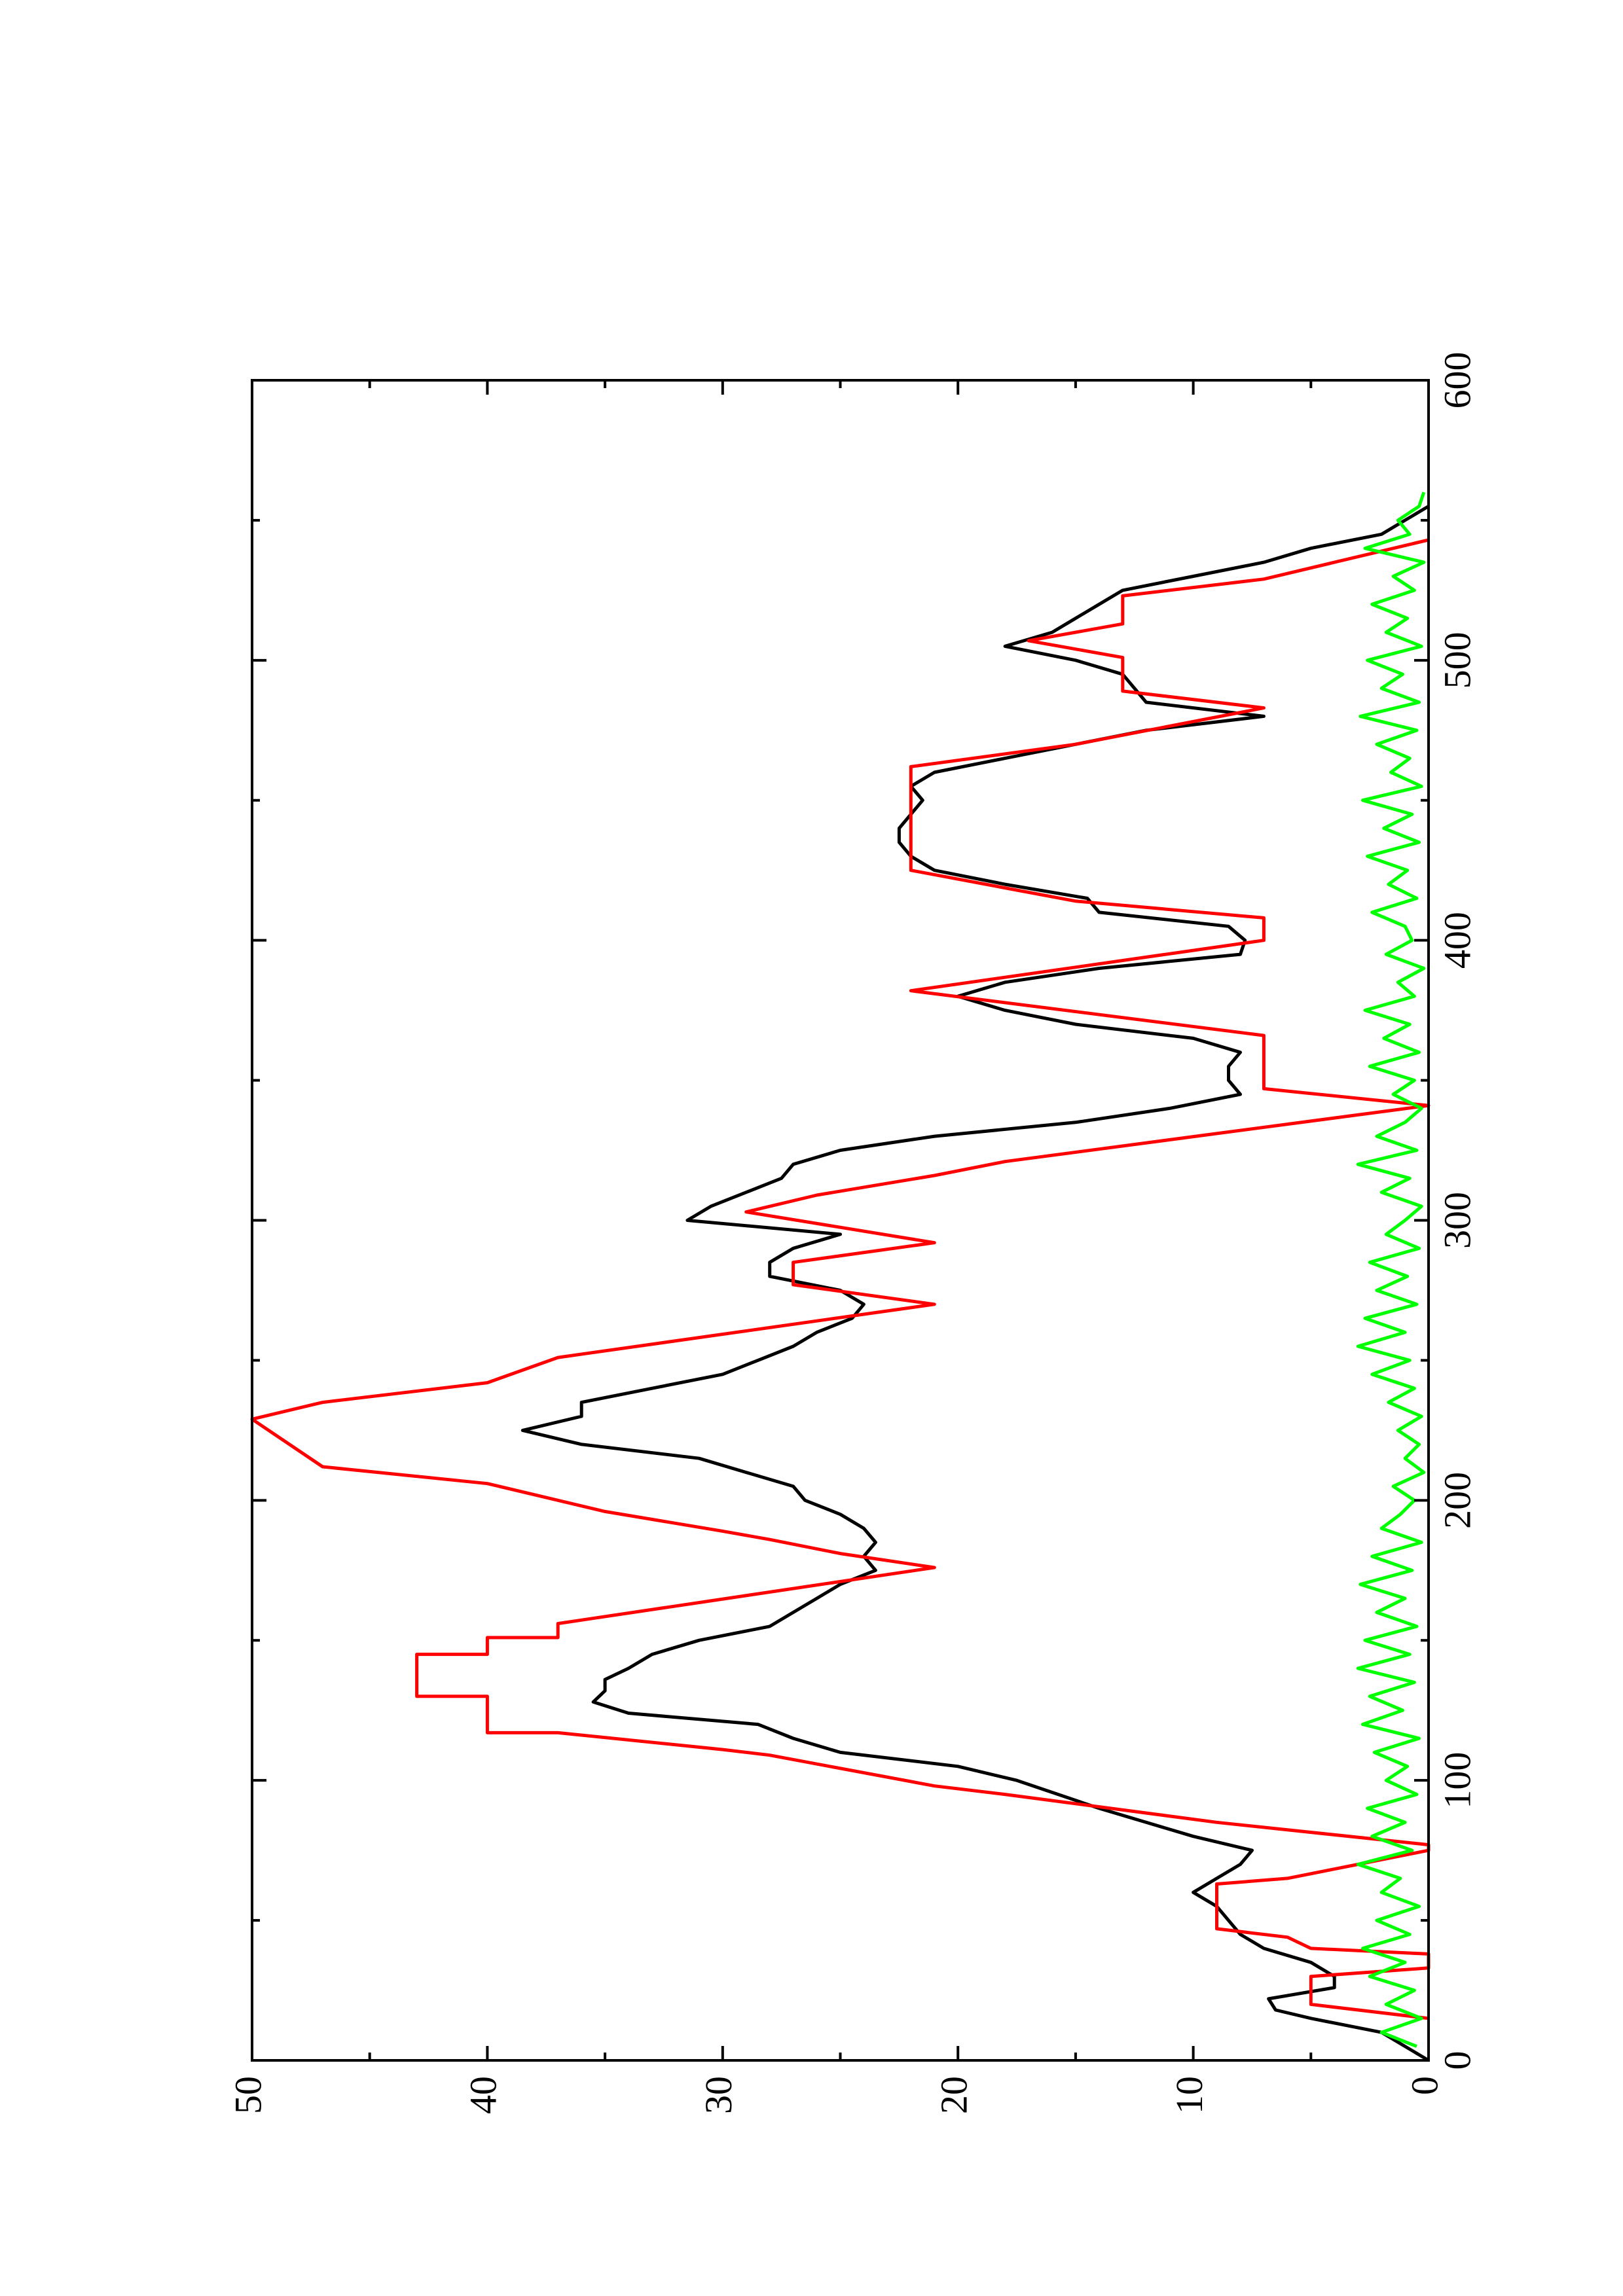 The image size is (1623, 2296). Describe the element at coordinates (483, 2095) in the screenshot. I see `y-tick-label: 40` at that location.